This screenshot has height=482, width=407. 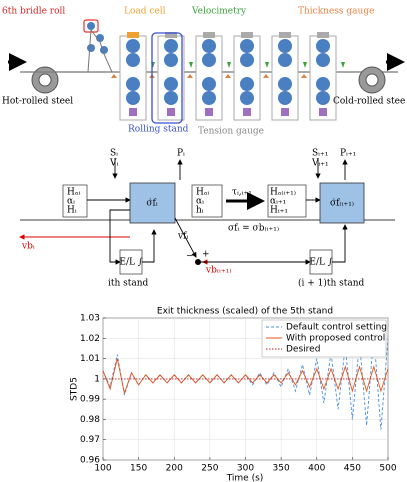 What do you see at coordinates (75, 389) in the screenshot?
I see `y-axis-label: STD5` at bounding box center [75, 389].